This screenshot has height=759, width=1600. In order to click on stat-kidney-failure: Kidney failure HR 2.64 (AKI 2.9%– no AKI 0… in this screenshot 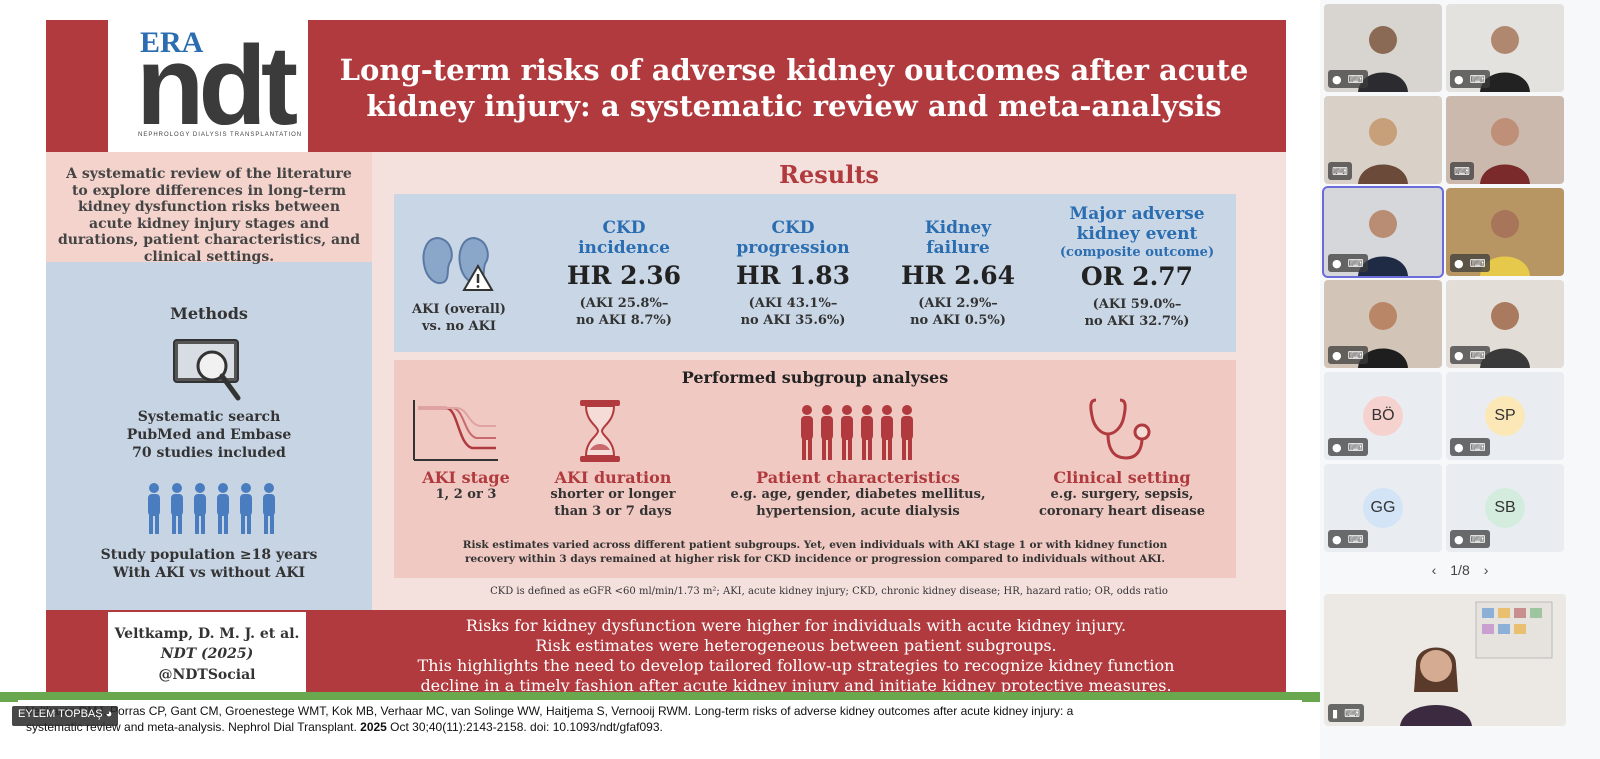, I will do `click(958, 274)`.